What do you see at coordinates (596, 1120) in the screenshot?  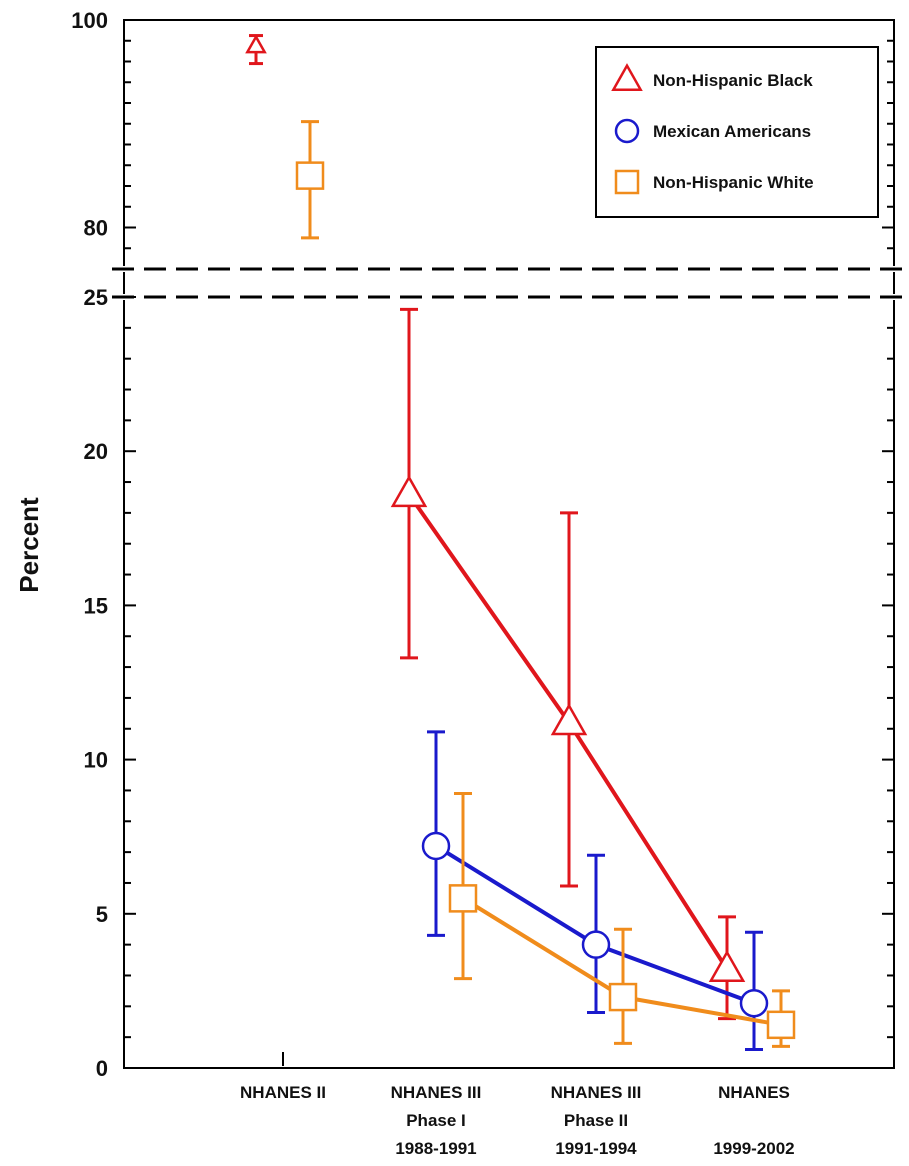 I see `x-category-label-2-1: Phase II` at bounding box center [596, 1120].